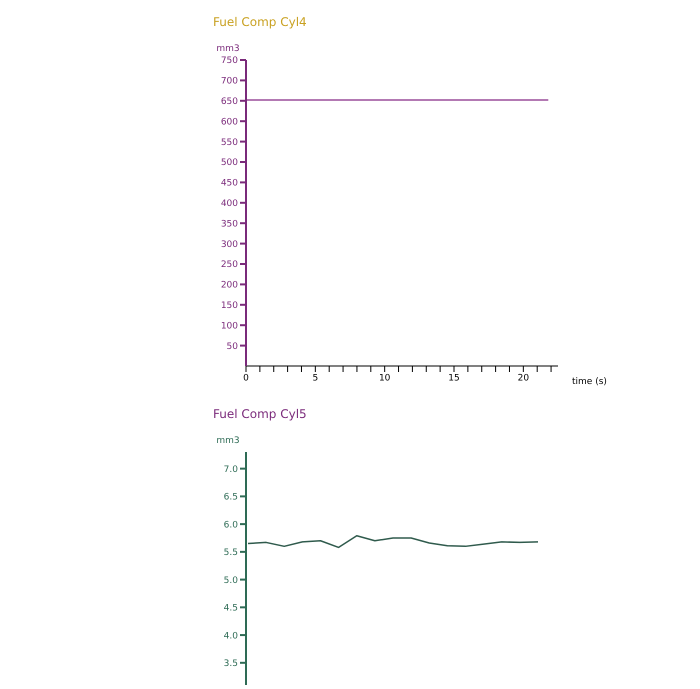 The image size is (700, 689). What do you see at coordinates (229, 122) in the screenshot?
I see `y-tick-label: 600` at bounding box center [229, 122].